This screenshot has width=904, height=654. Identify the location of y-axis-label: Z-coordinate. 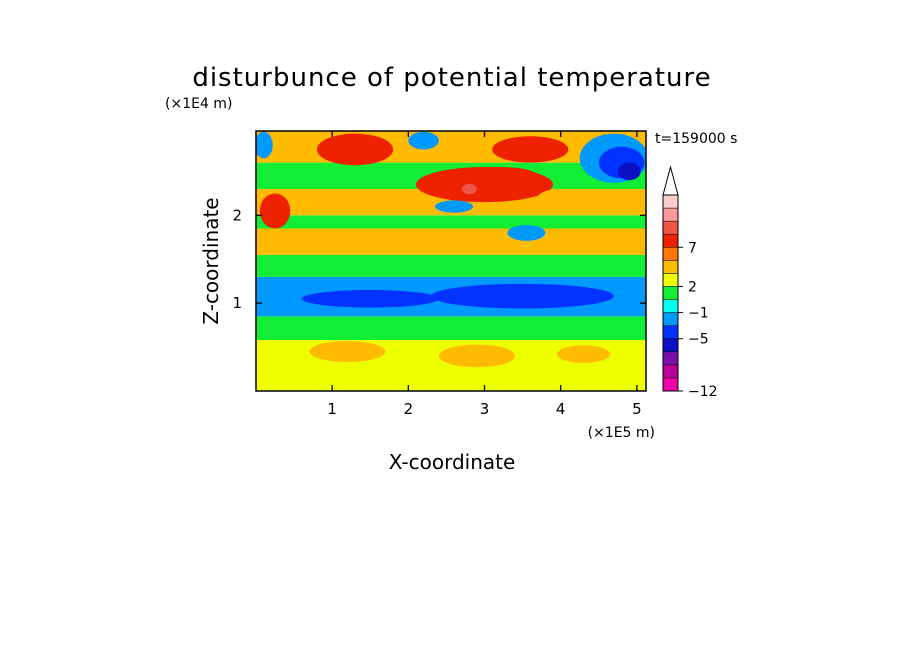
(211, 260).